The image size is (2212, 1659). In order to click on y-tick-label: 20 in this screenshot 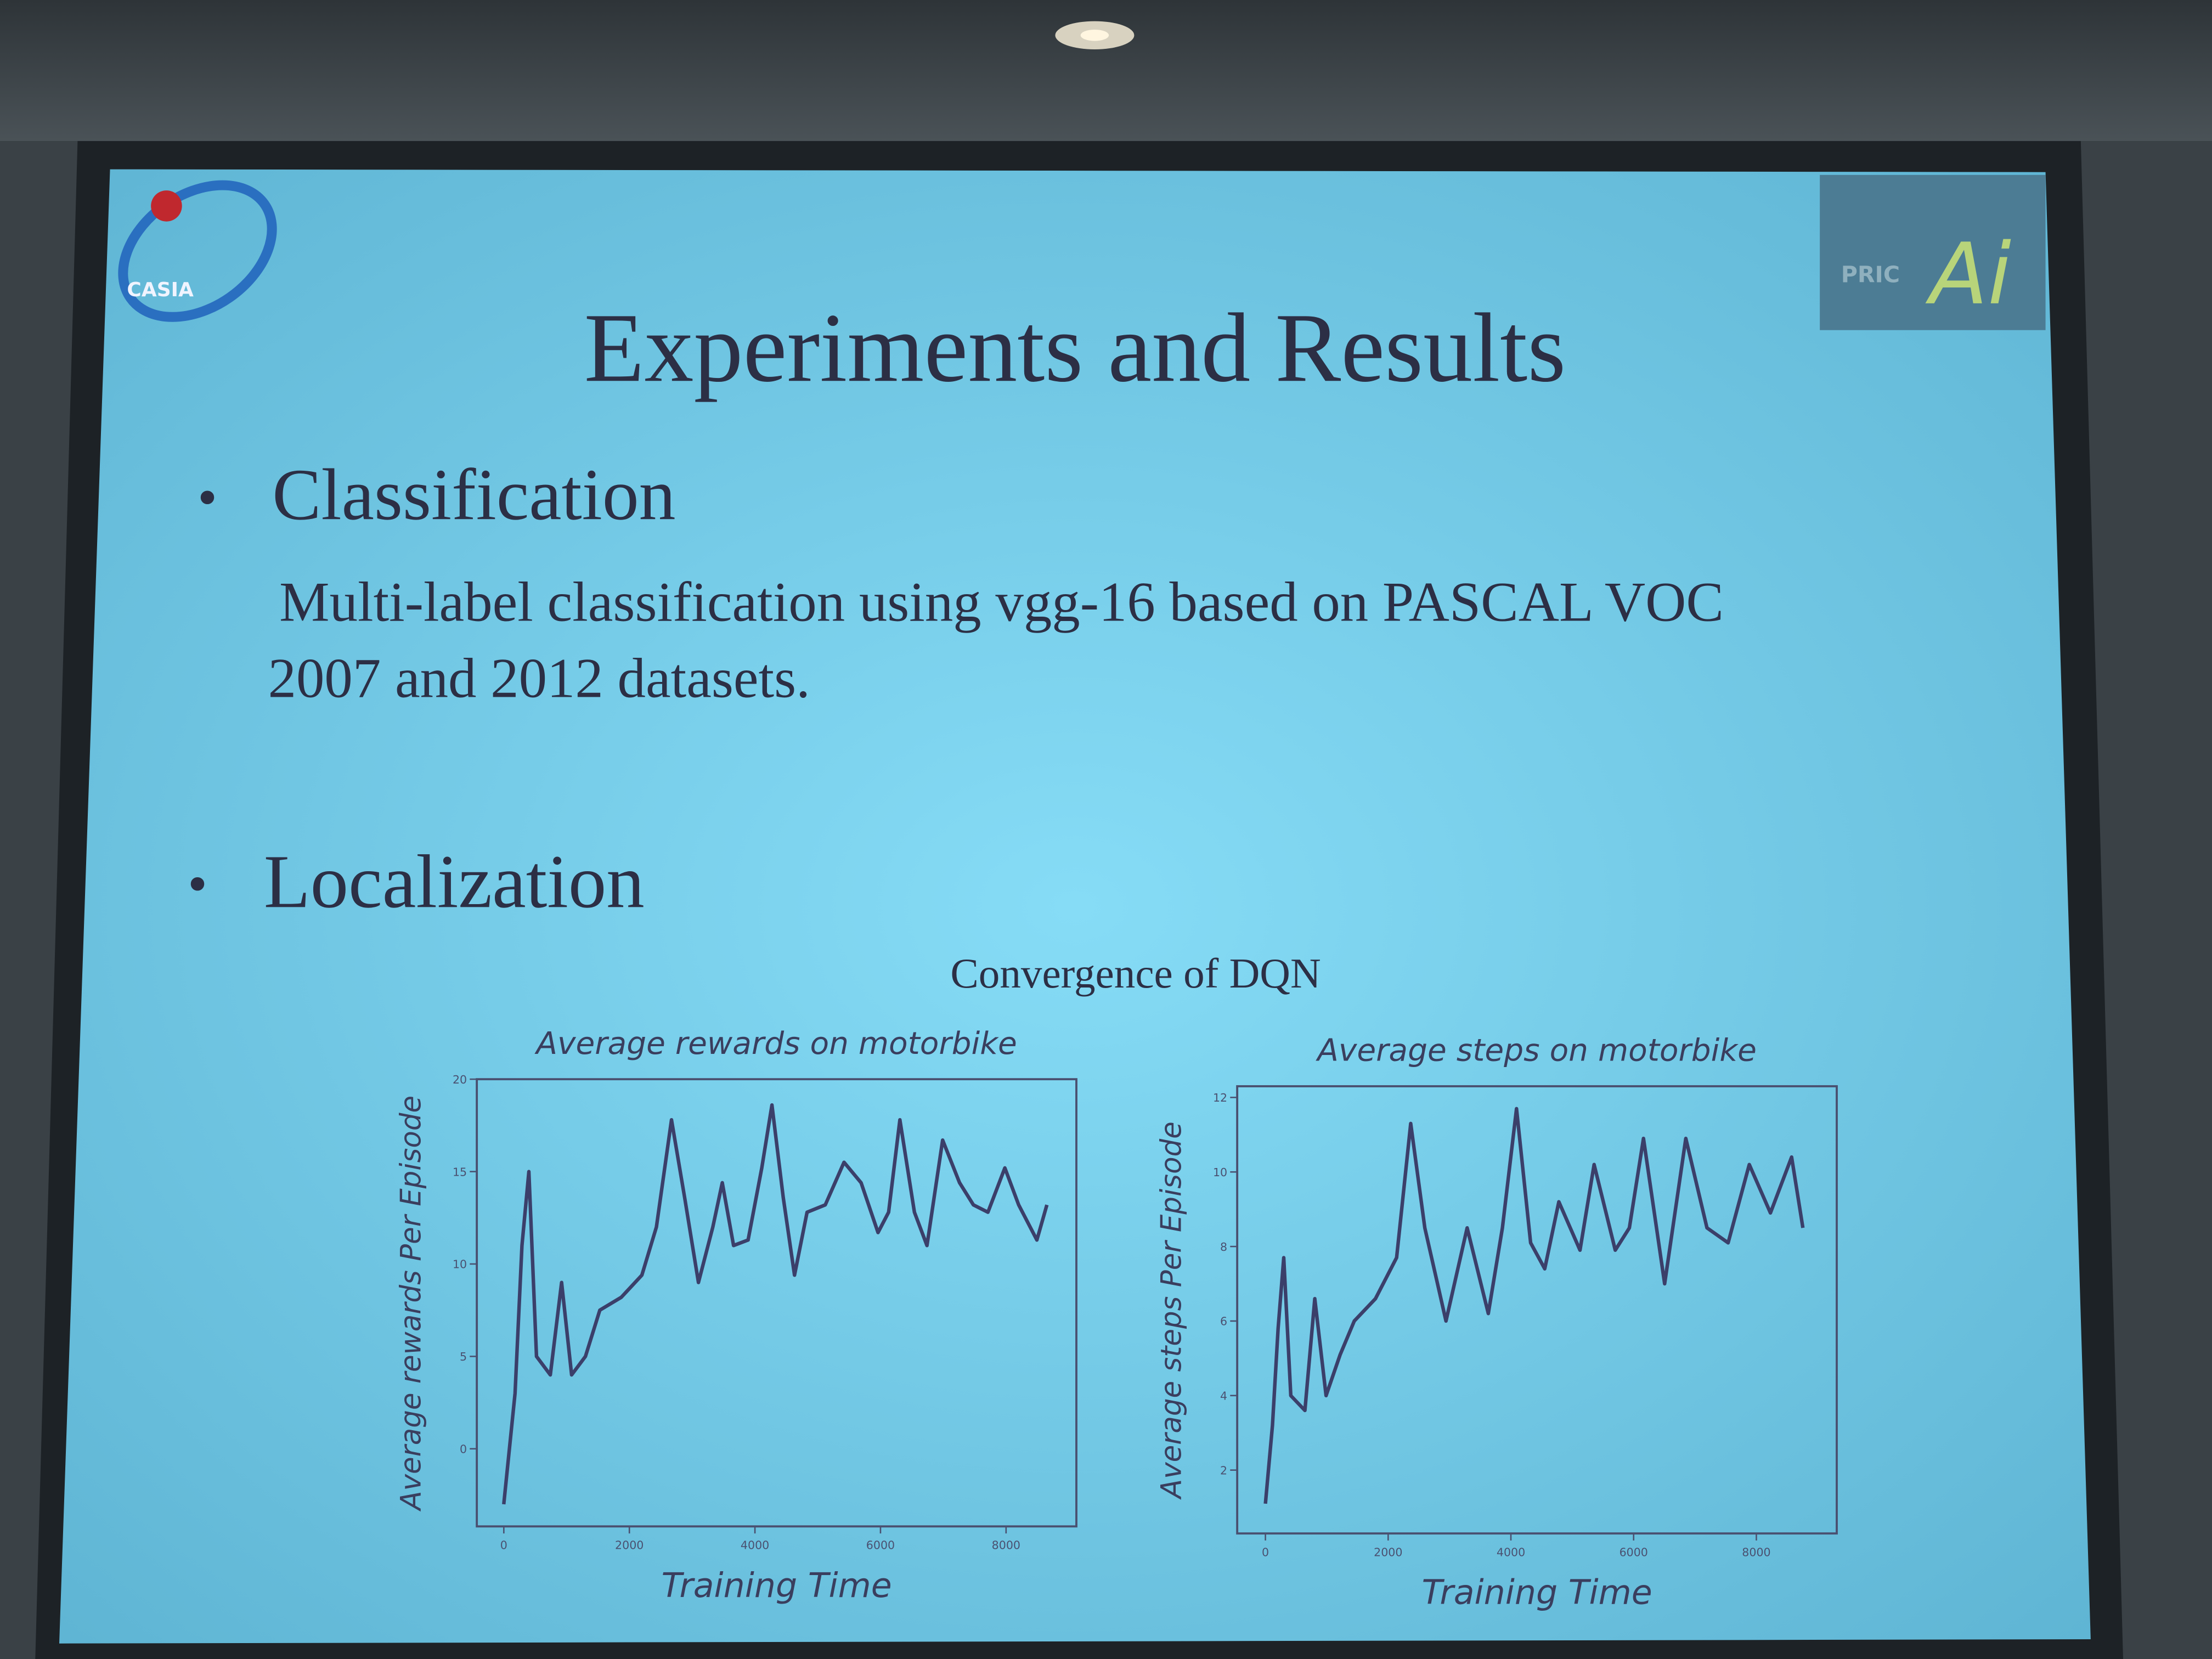, I will do `click(460, 1079)`.